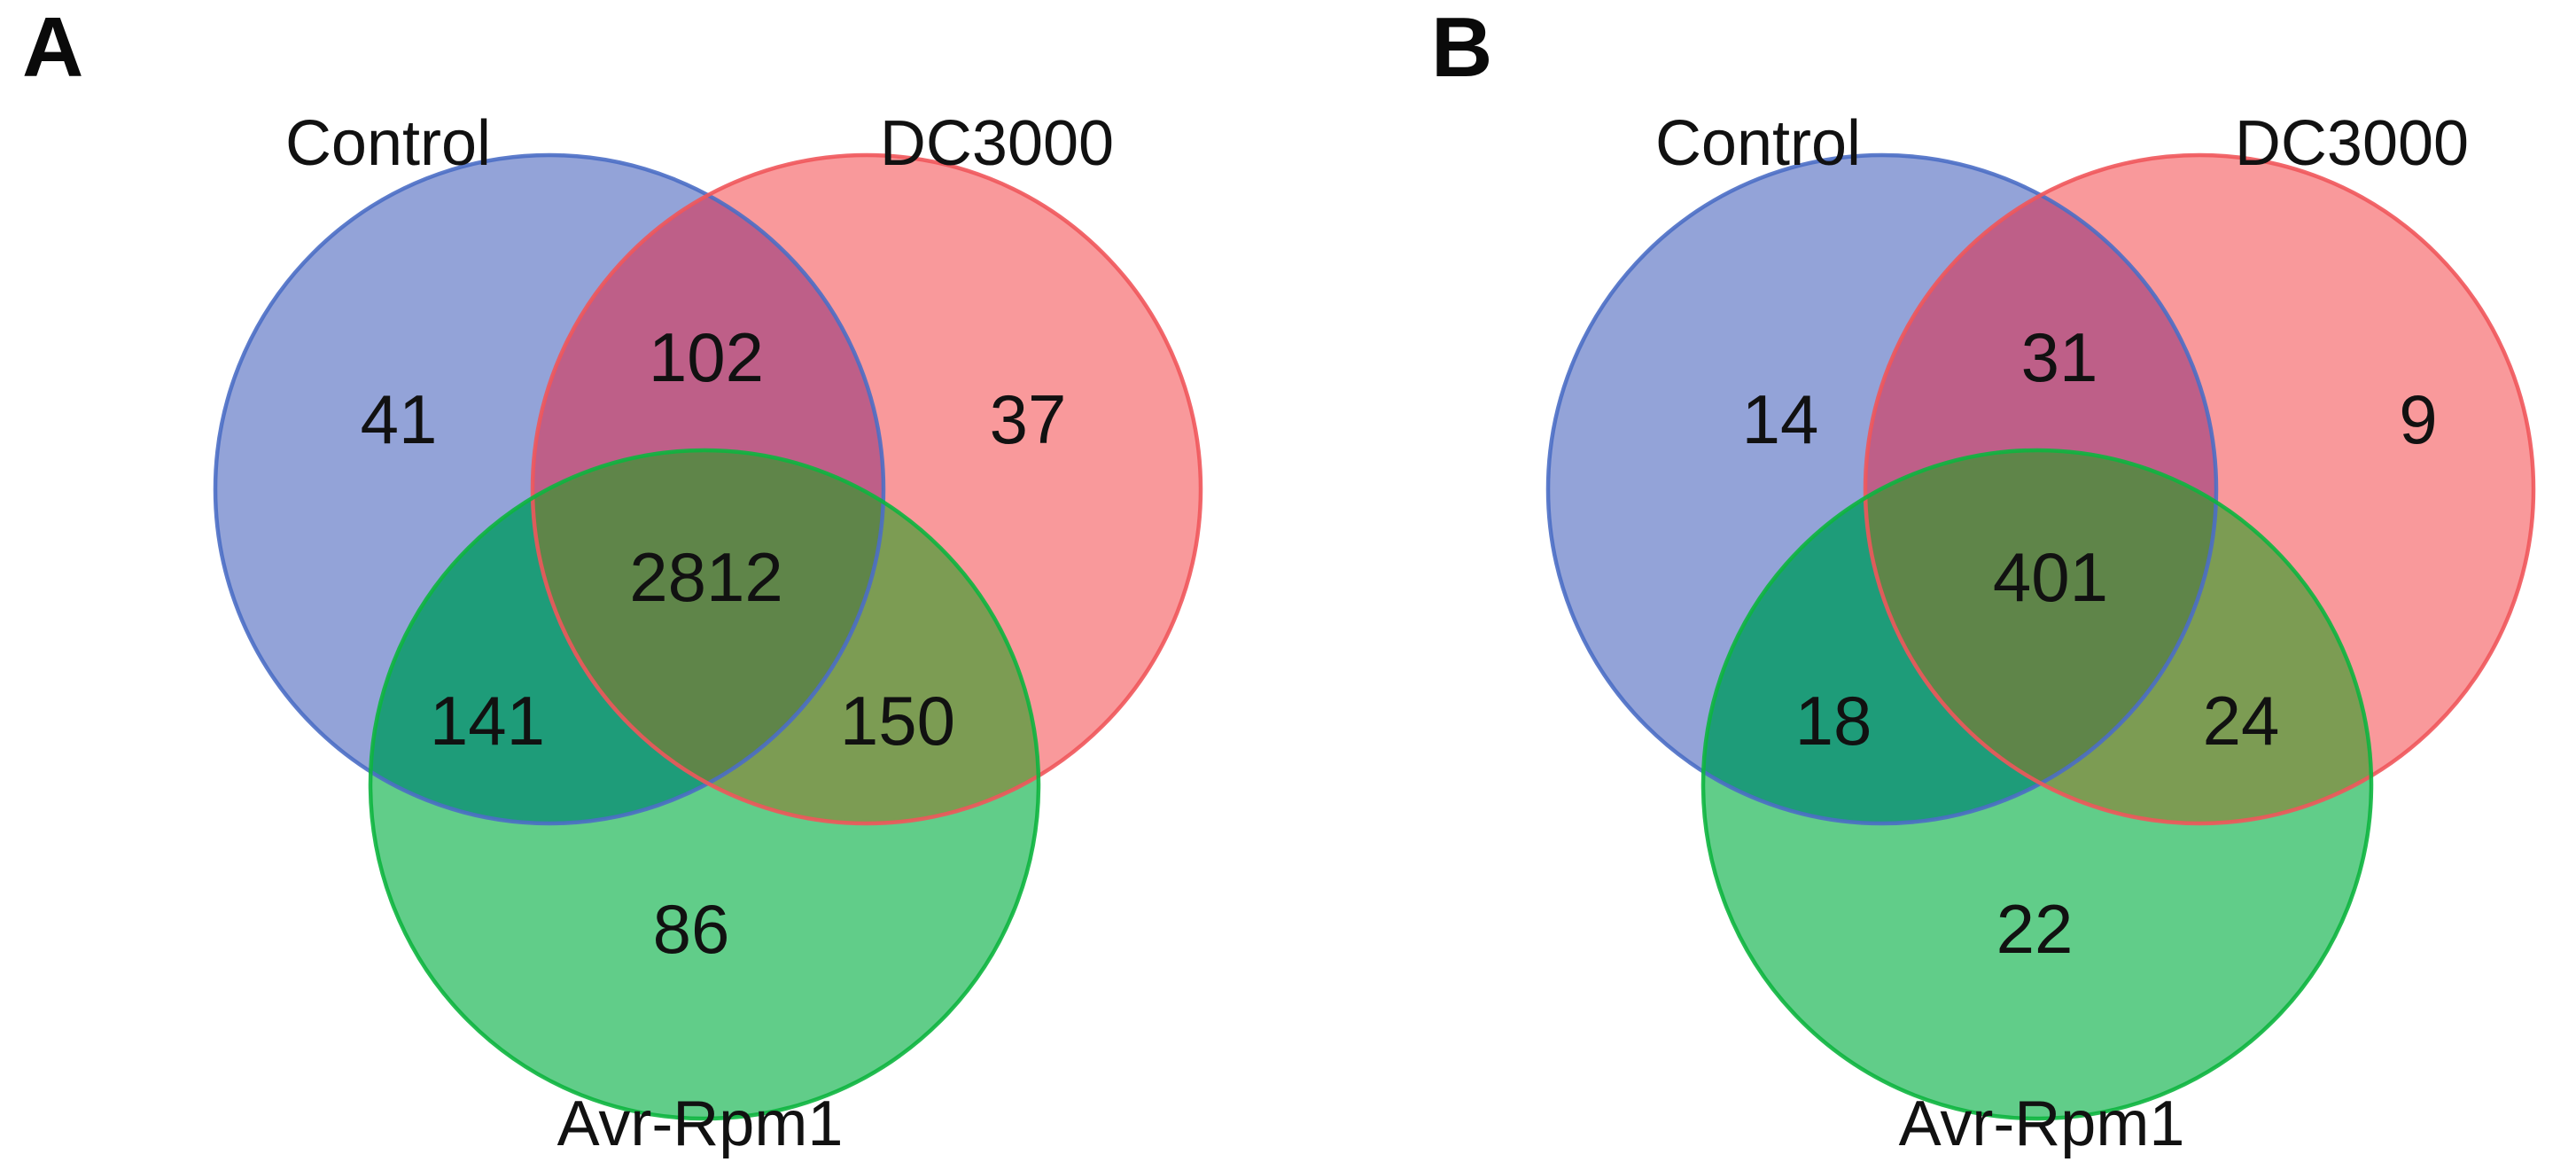  What do you see at coordinates (487, 721) in the screenshot?
I see `count-control-avrrpm1: 141` at bounding box center [487, 721].